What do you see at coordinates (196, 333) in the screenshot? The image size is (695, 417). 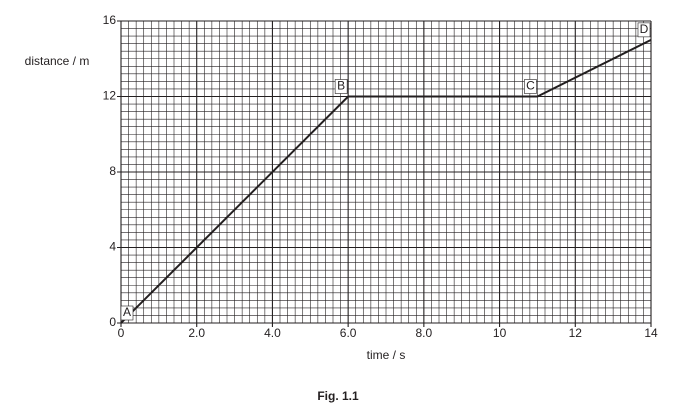 I see `x-tick-label: 2.0` at bounding box center [196, 333].